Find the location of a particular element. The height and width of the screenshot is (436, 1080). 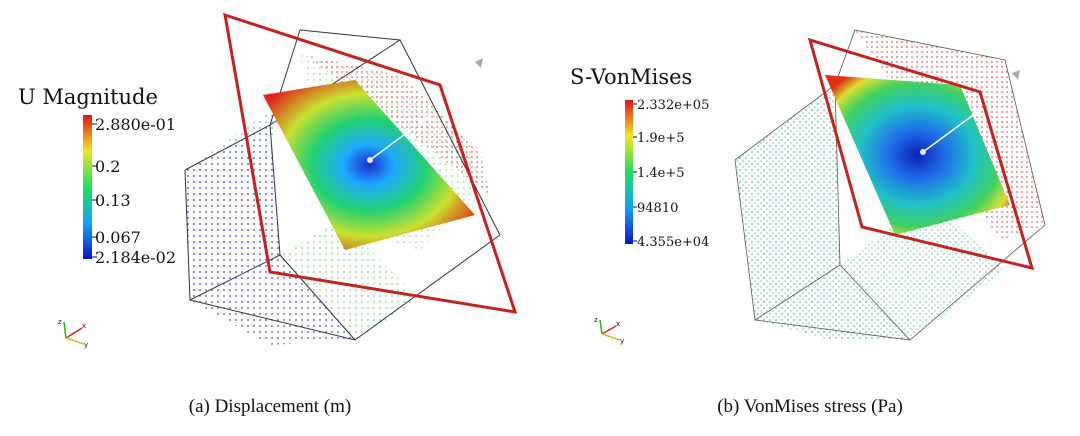

displacement-slice is located at coordinates (369, 165).